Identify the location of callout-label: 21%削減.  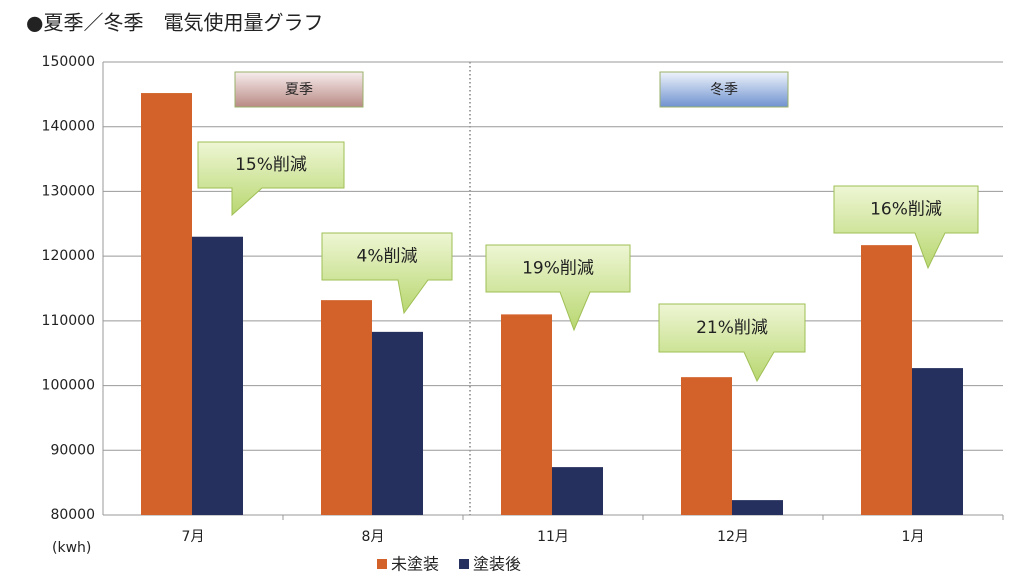
(732, 328).